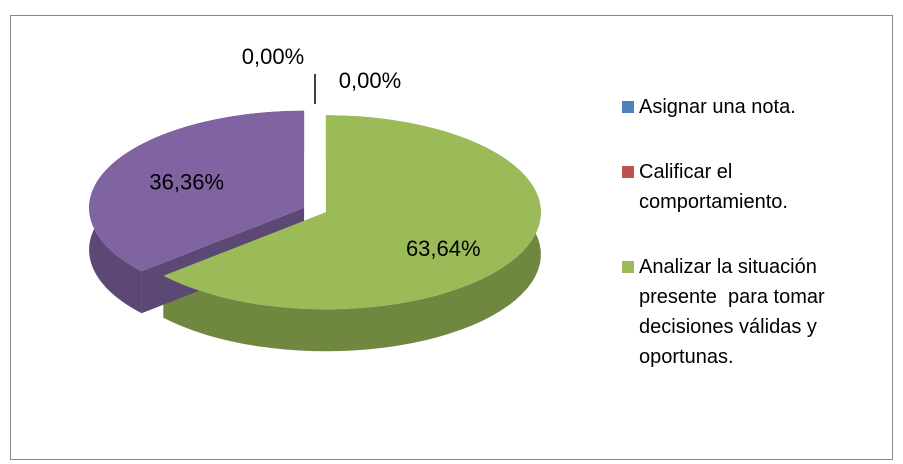 The image size is (903, 464). I want to click on slice, so click(197, 191).